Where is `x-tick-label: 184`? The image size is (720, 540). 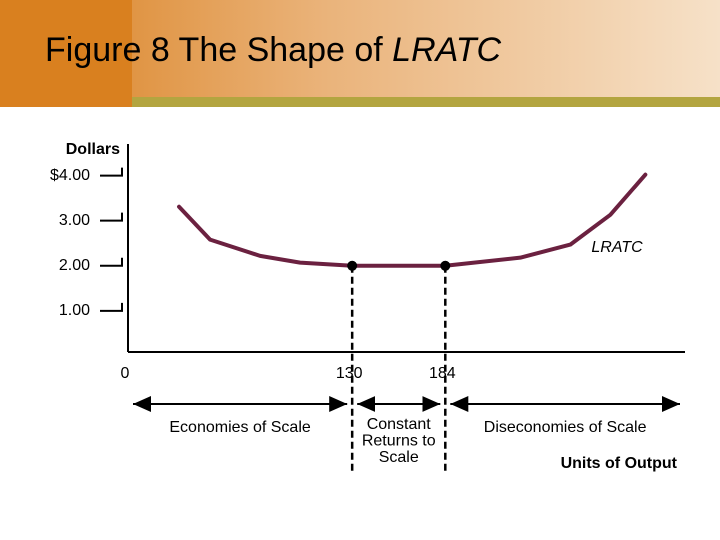
x-tick-label: 184 is located at coordinates (442, 373).